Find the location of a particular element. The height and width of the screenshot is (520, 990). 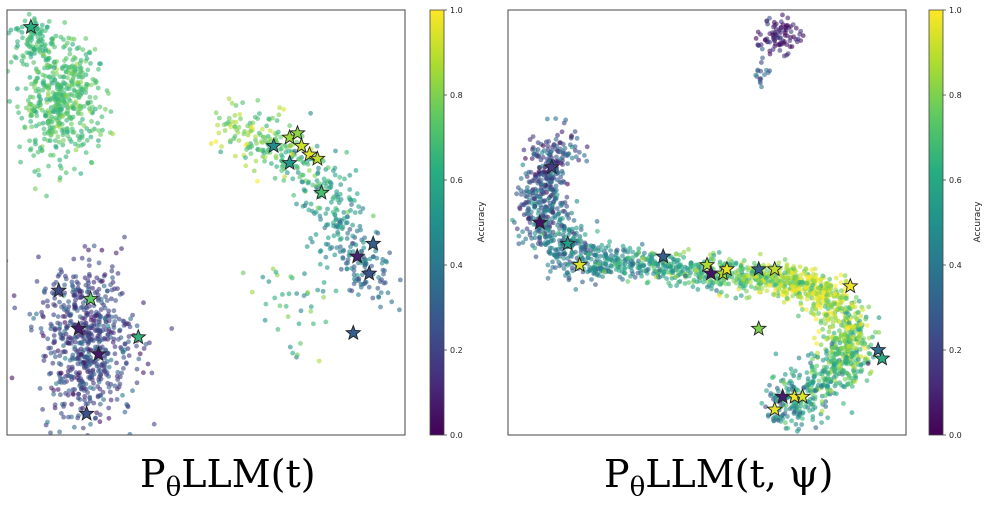

colorbar-ticks-left: 0.0 0.2 0.4 0.6 0.8 1.0 is located at coordinates (453, 223).